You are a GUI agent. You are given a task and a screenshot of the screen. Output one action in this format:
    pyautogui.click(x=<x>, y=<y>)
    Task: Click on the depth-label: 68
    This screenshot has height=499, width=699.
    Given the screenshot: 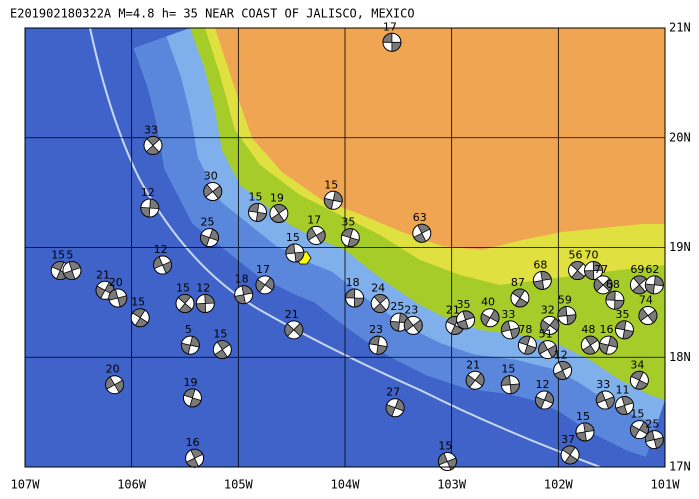 What is the action you would take?
    pyautogui.click(x=540, y=264)
    